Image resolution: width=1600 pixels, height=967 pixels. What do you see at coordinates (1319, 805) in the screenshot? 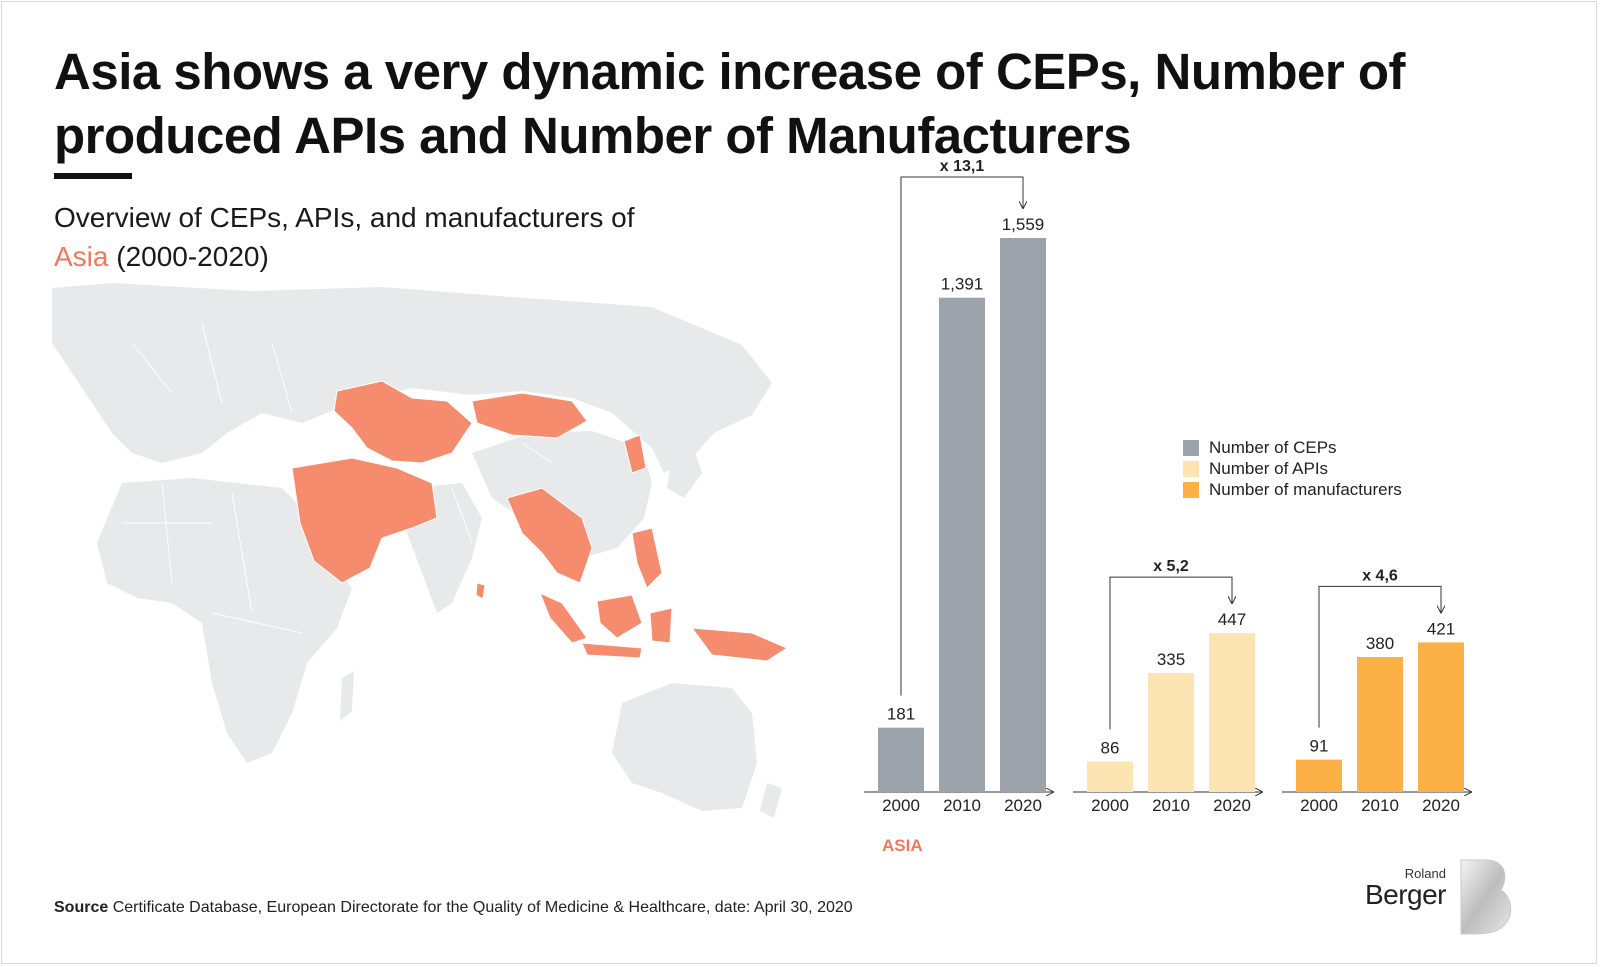
I see `tick-label-manufacturers-2000: 2000` at bounding box center [1319, 805].